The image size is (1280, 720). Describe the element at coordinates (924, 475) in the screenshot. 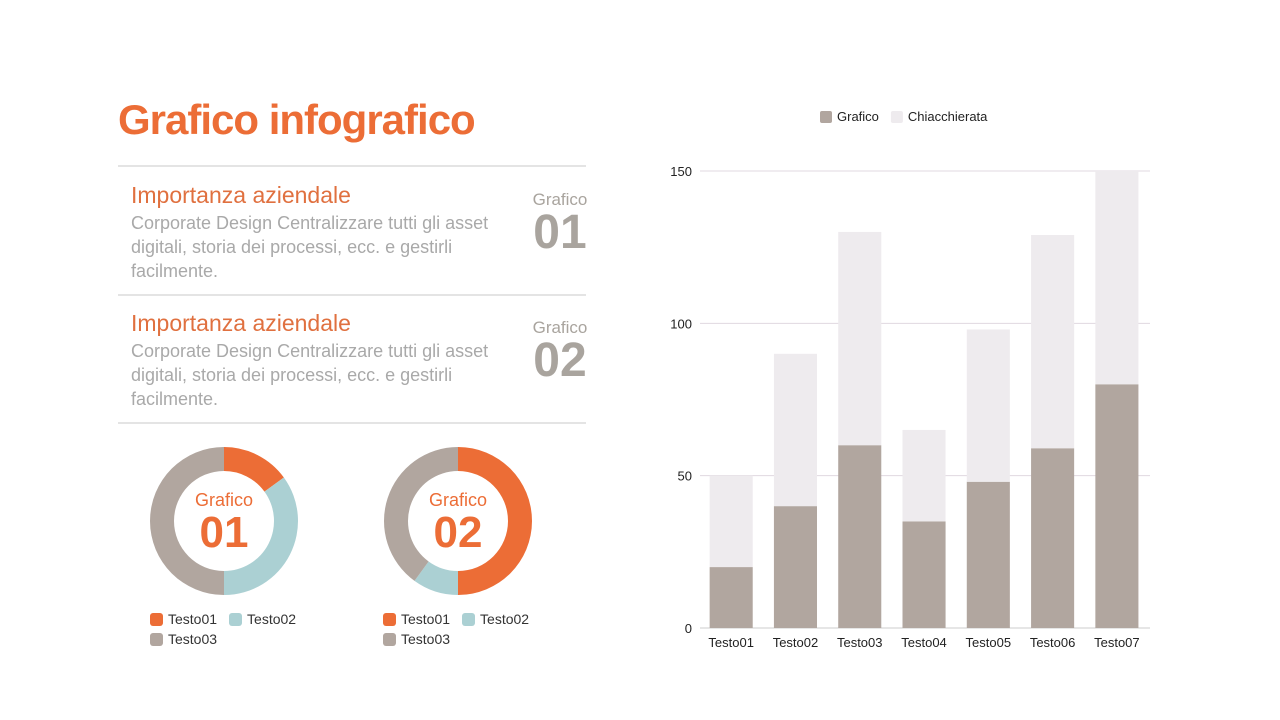

I see `bar-chiacchierata-testo04` at that location.